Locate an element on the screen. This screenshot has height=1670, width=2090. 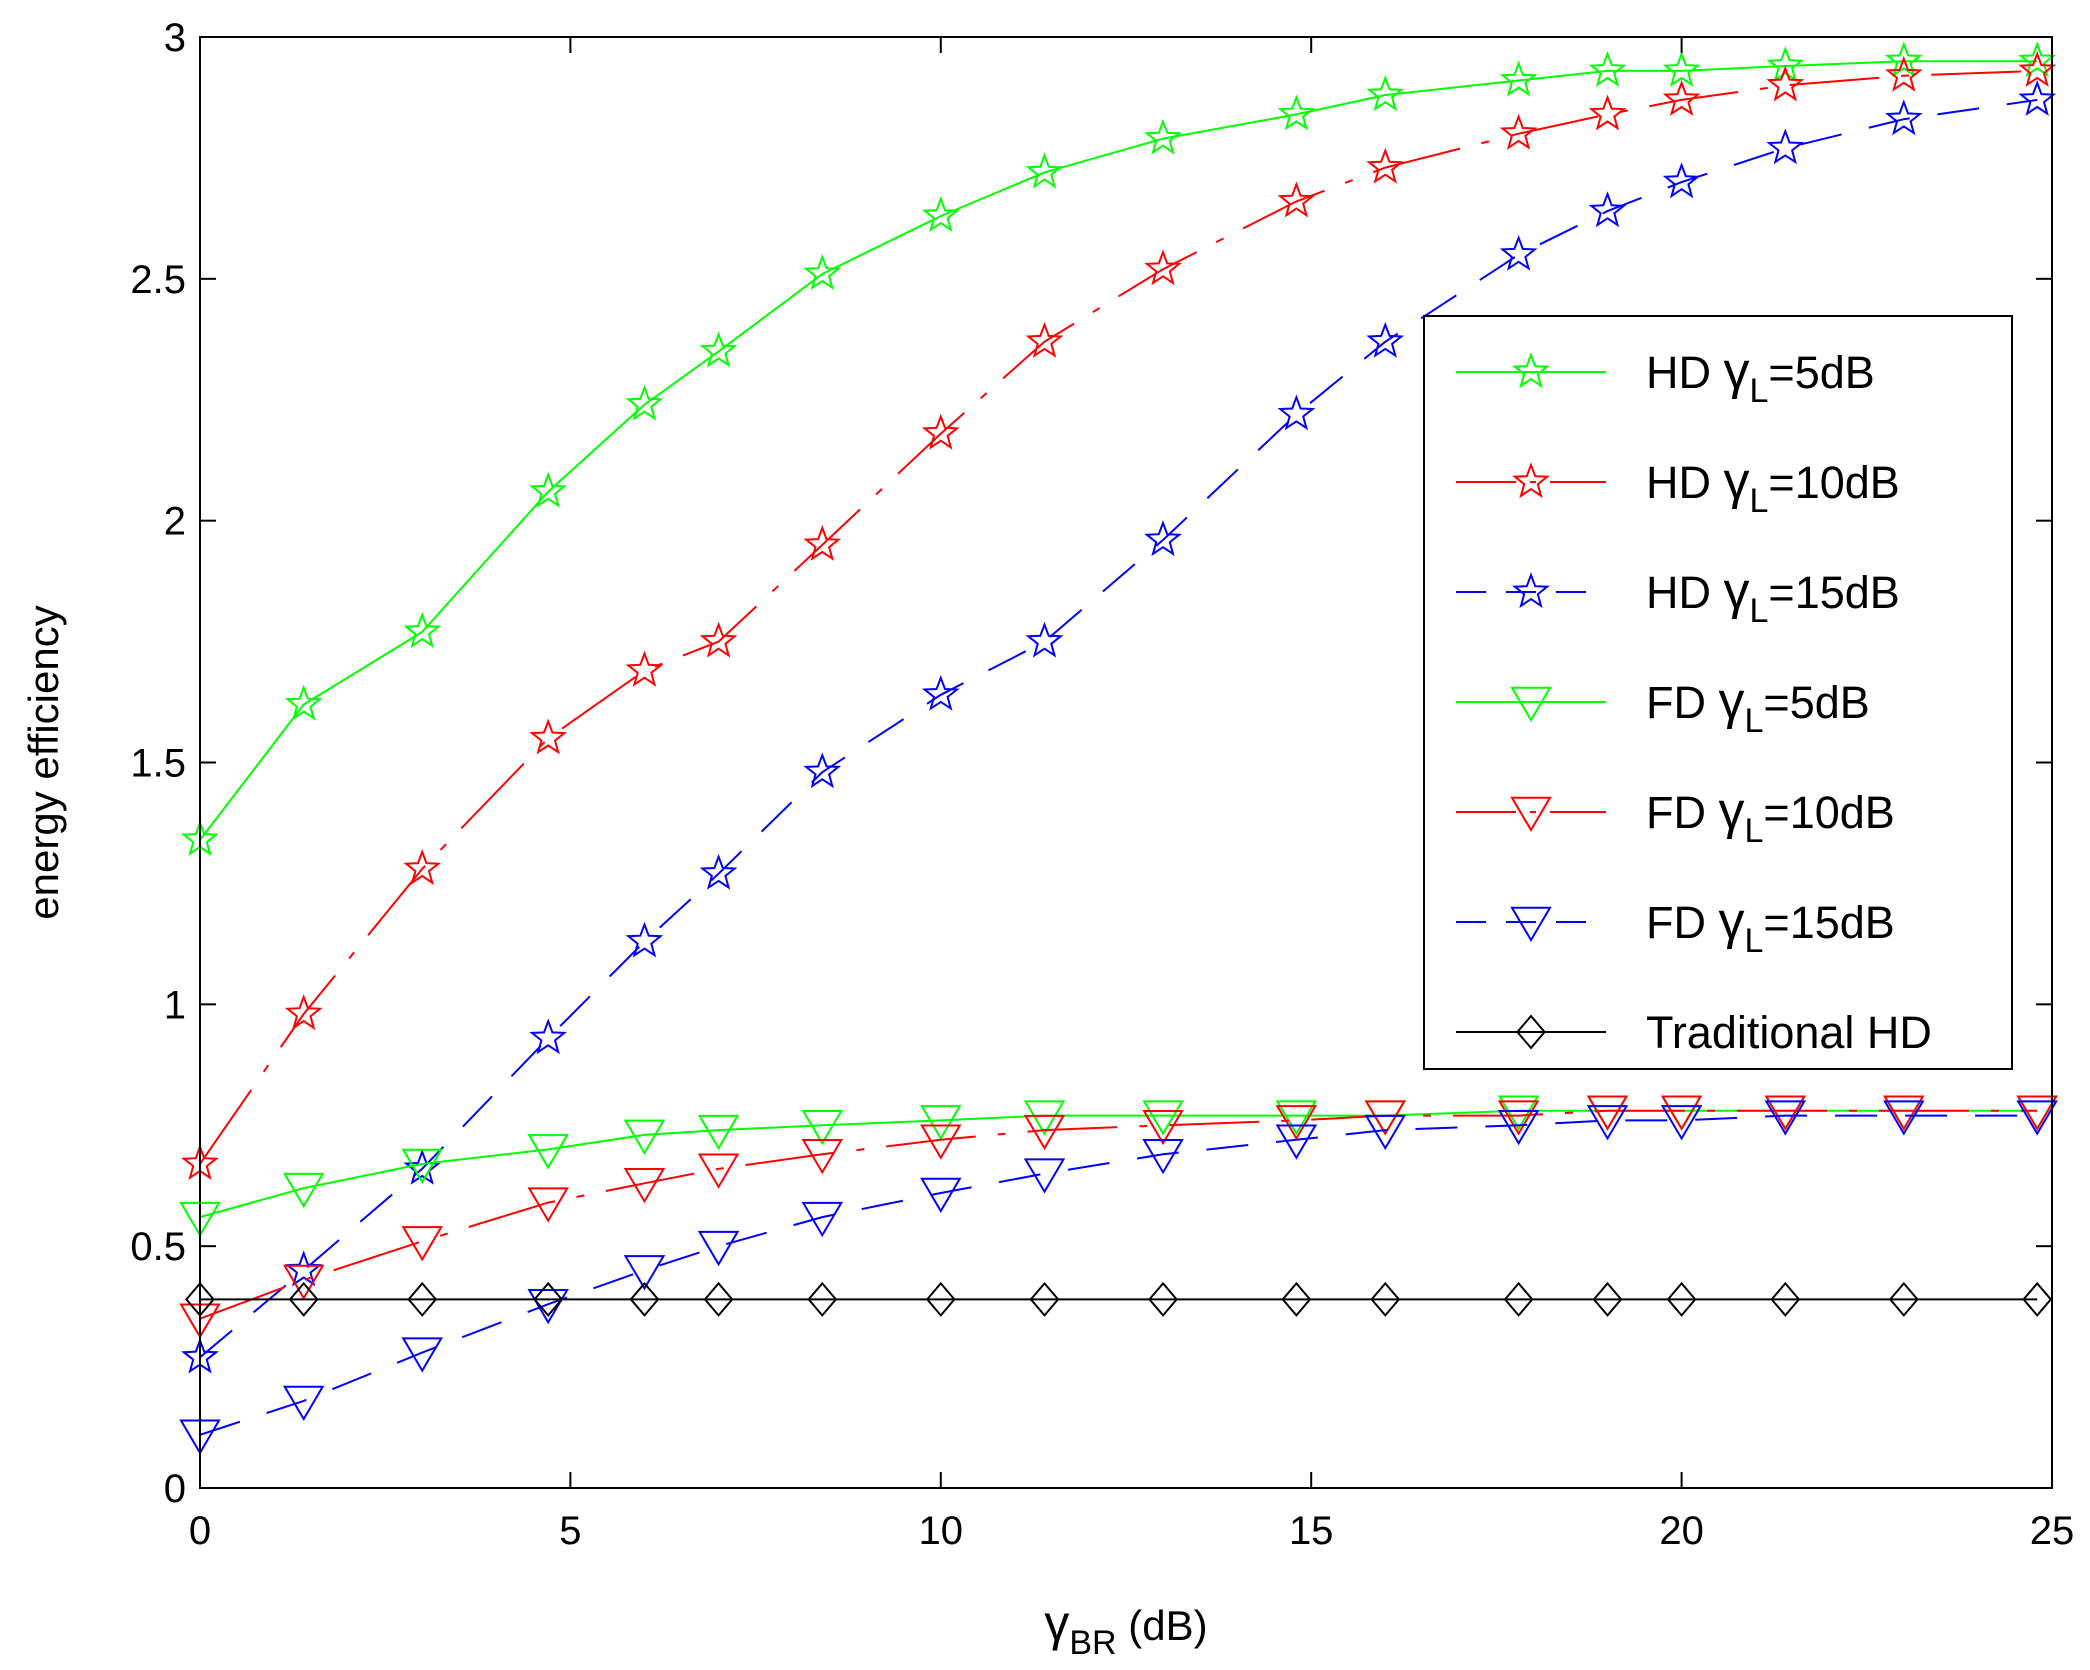
y-axis-label: energy efficiency is located at coordinates (43, 762).